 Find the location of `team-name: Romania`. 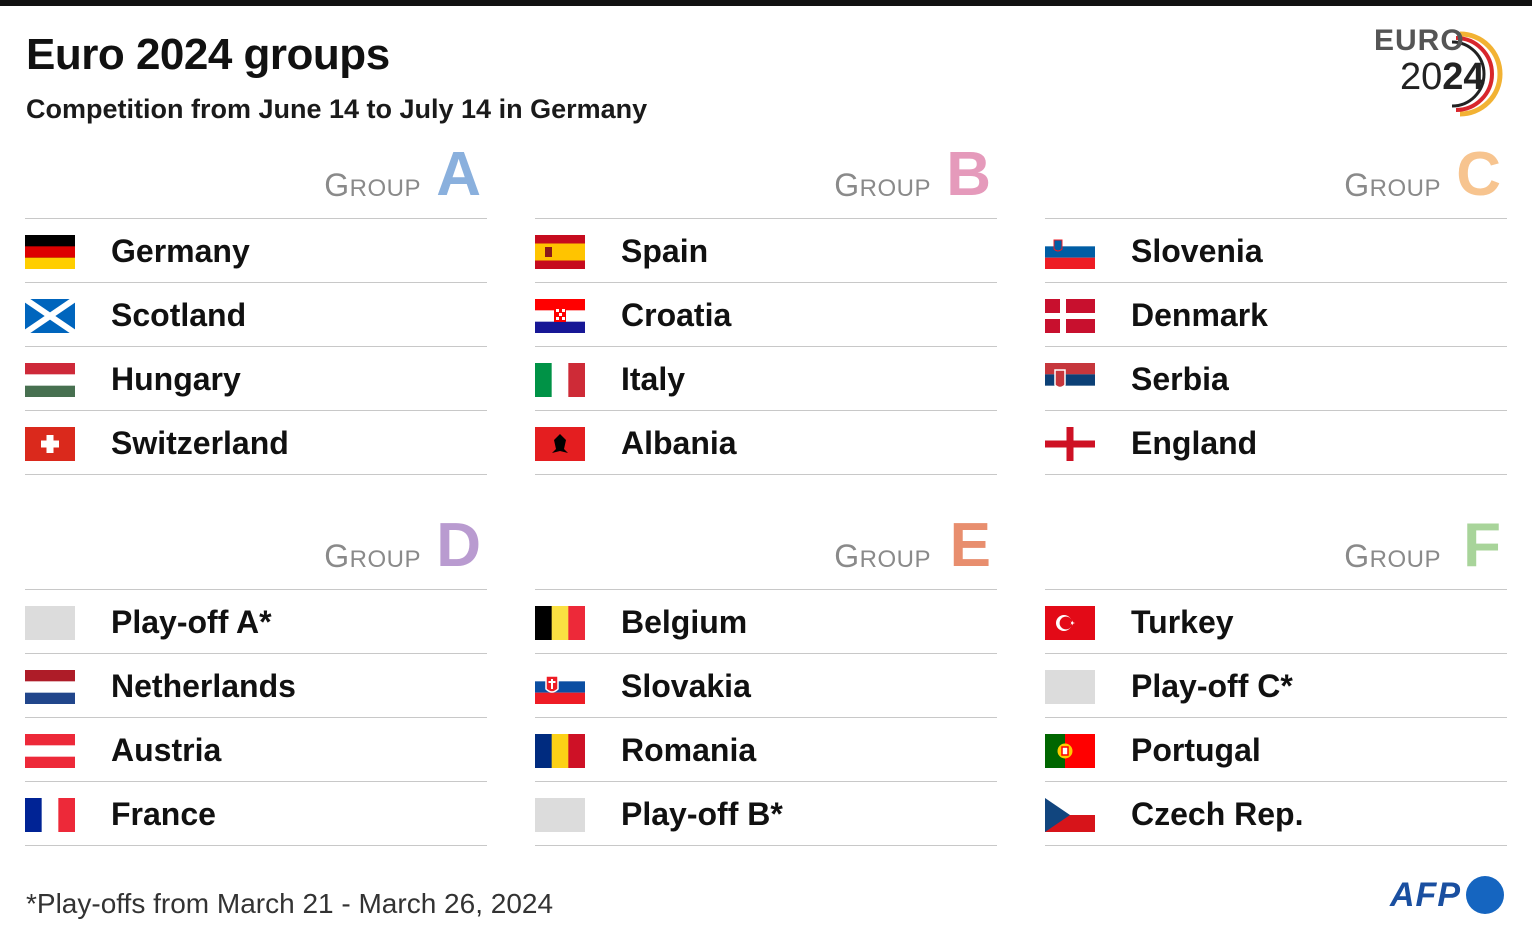

team-name: Romania is located at coordinates (689, 750).